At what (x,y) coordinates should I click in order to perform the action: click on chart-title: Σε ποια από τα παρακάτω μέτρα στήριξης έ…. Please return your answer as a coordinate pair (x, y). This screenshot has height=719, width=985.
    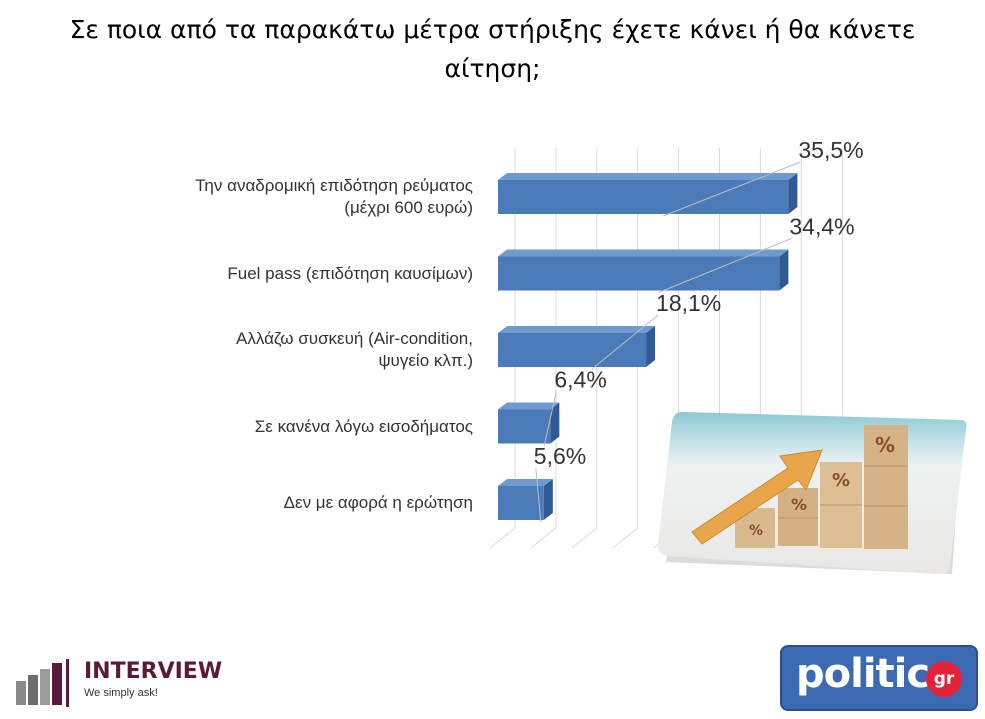
    Looking at the image, I should click on (492, 49).